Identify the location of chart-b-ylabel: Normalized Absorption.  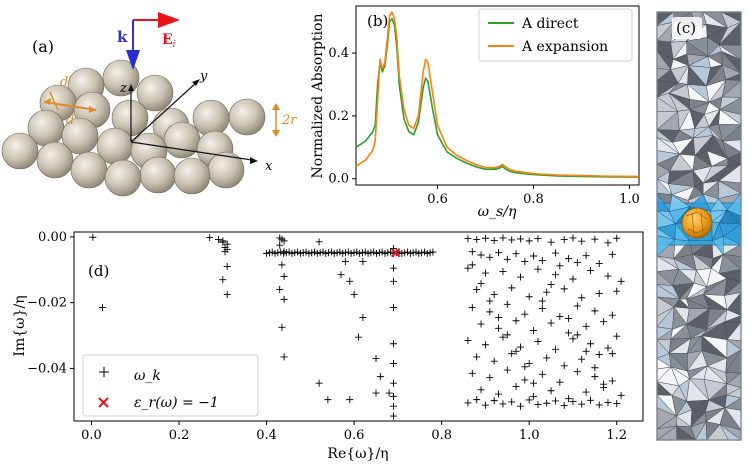
(318, 96).